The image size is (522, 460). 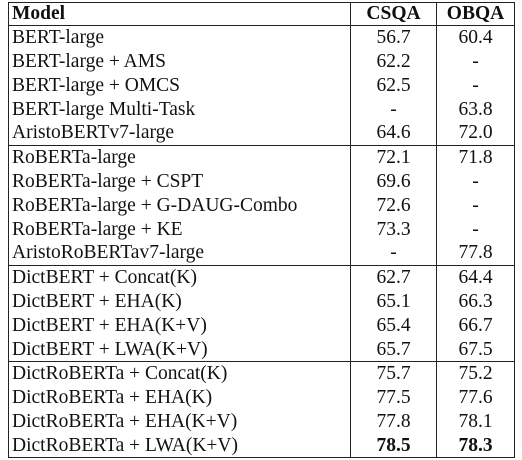 What do you see at coordinates (393, 133) in the screenshot?
I see `cell-csqa: 64.6` at bounding box center [393, 133].